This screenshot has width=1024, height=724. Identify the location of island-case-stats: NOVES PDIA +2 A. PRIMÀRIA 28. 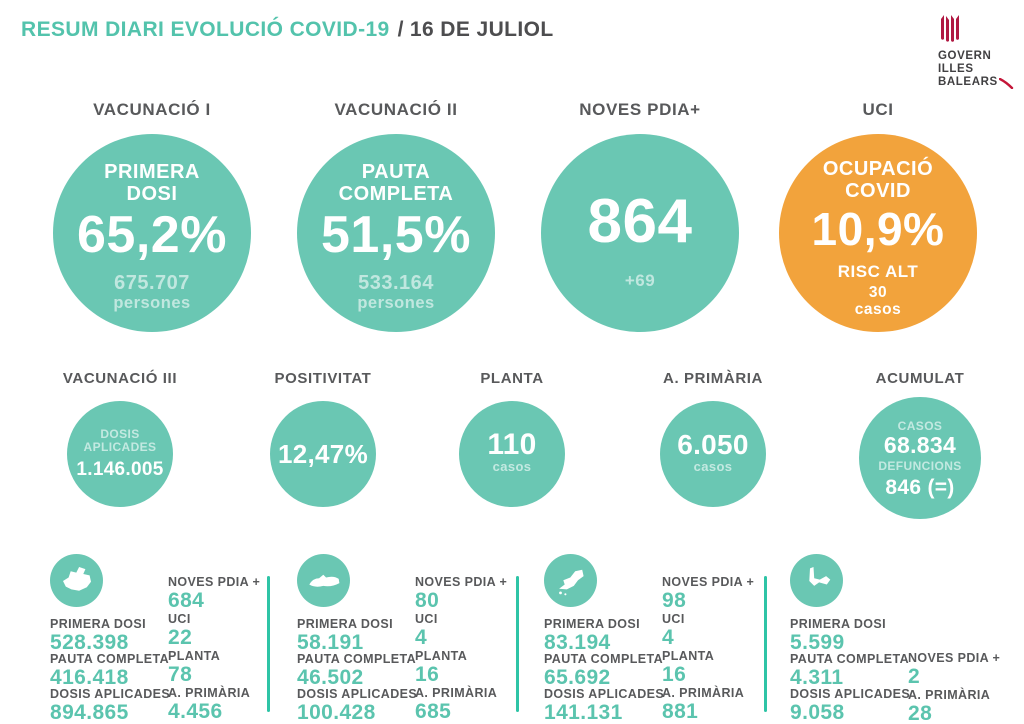
(958, 687).